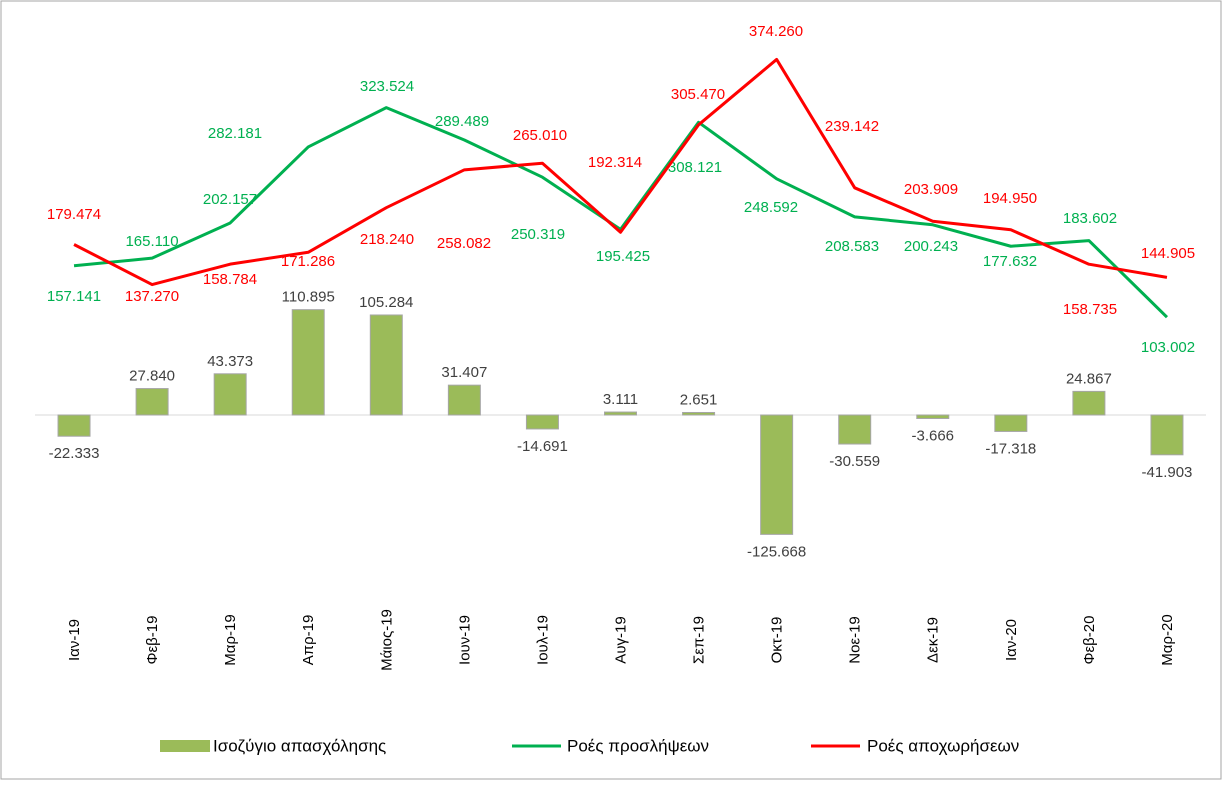 The image size is (1223, 786). What do you see at coordinates (931, 246) in the screenshot?
I see `line-label: 200.243` at bounding box center [931, 246].